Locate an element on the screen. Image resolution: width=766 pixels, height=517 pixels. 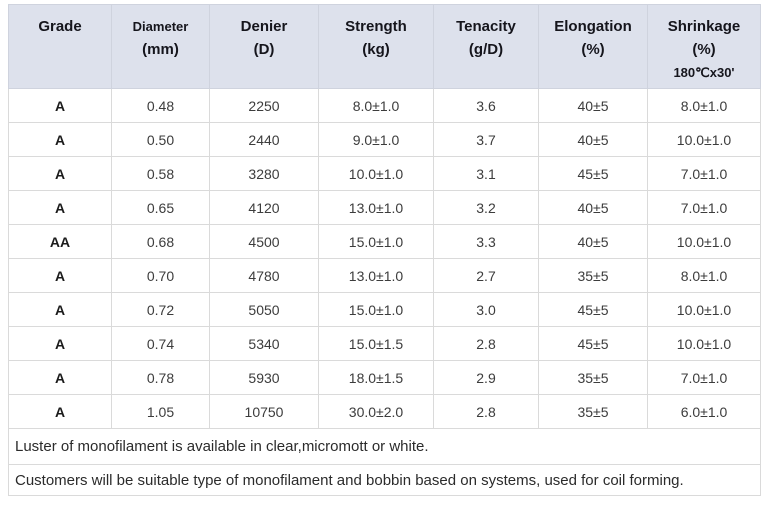
cell-denier: 5930 is located at coordinates (264, 377).